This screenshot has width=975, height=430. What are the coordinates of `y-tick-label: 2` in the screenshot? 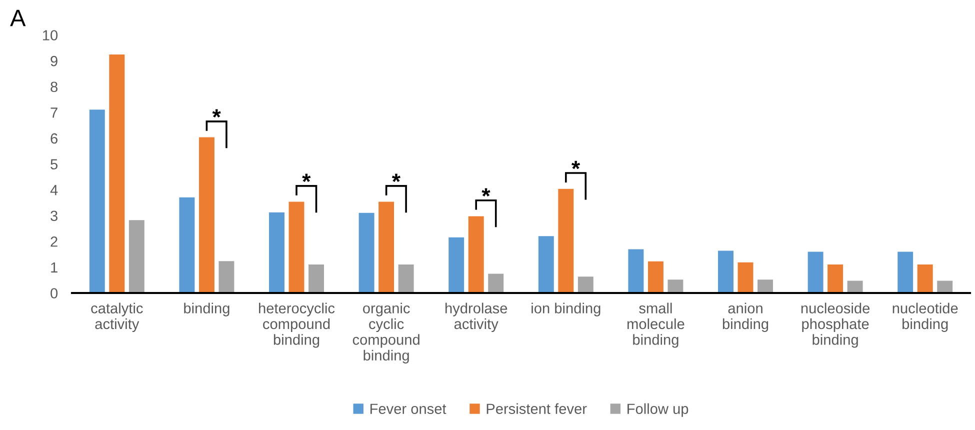 It's located at (54, 241).